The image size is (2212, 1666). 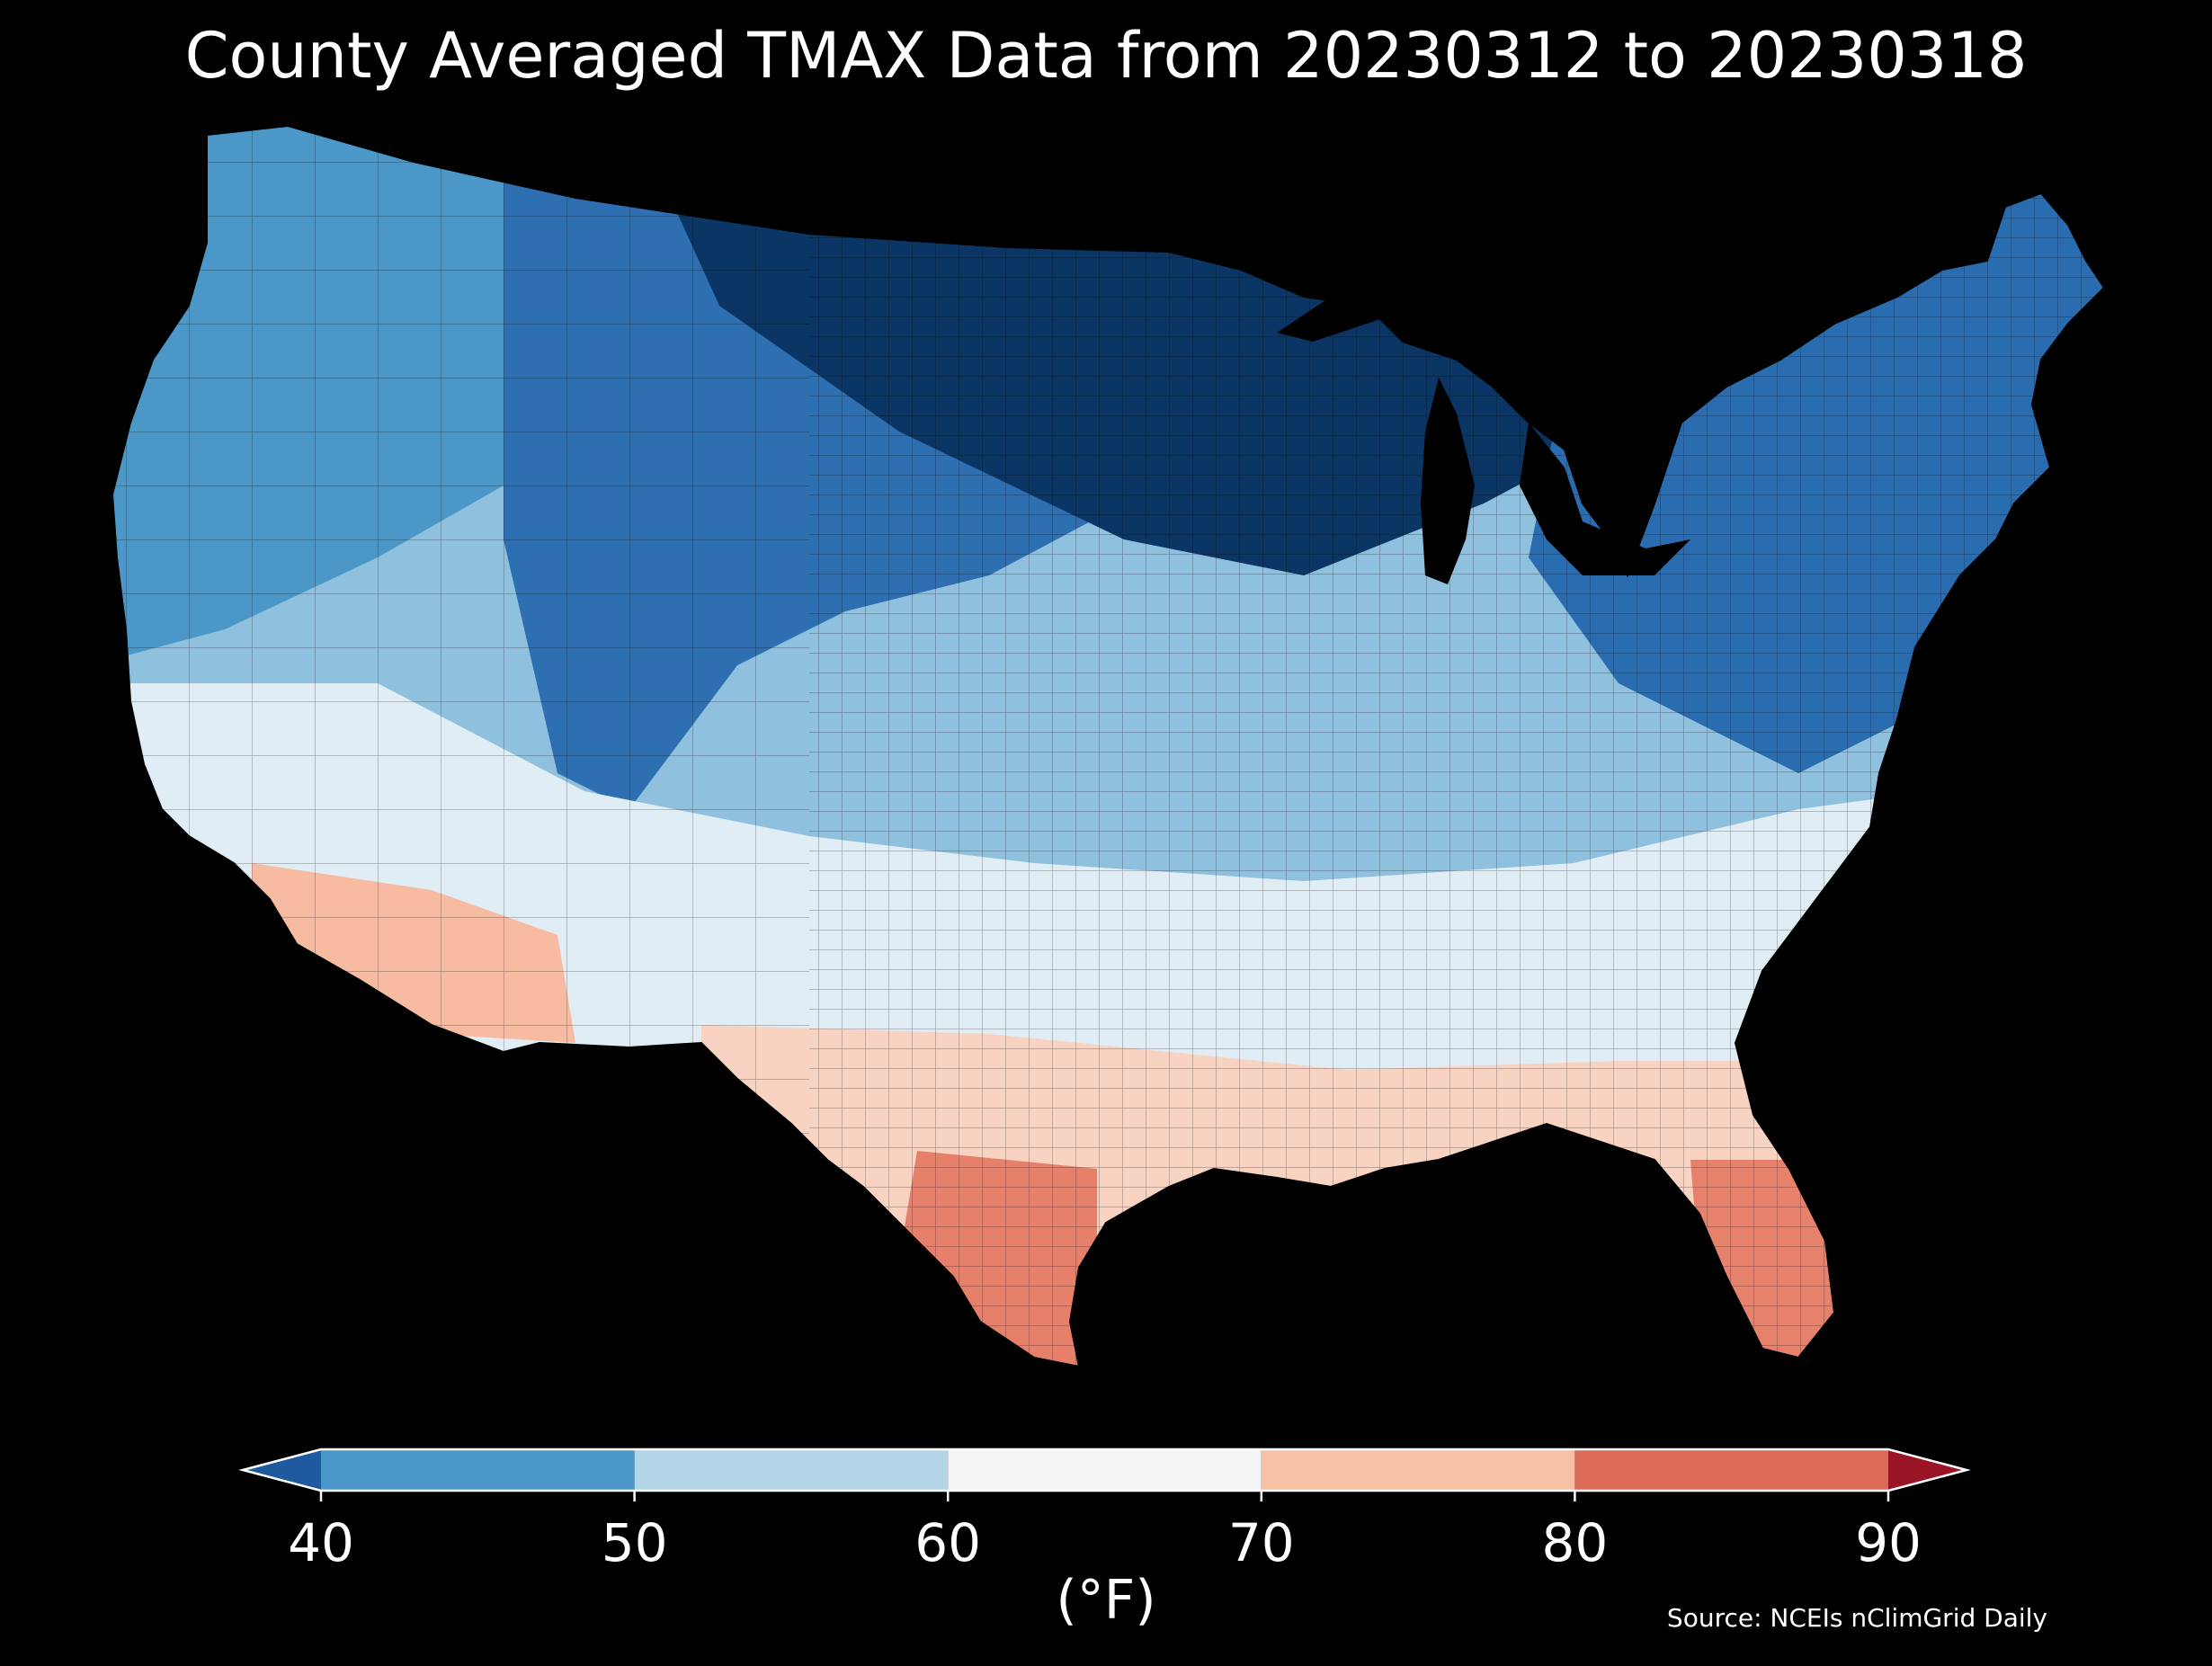 What do you see at coordinates (1605, 499) in the screenshot?
I see `lake-huron-erie` at bounding box center [1605, 499].